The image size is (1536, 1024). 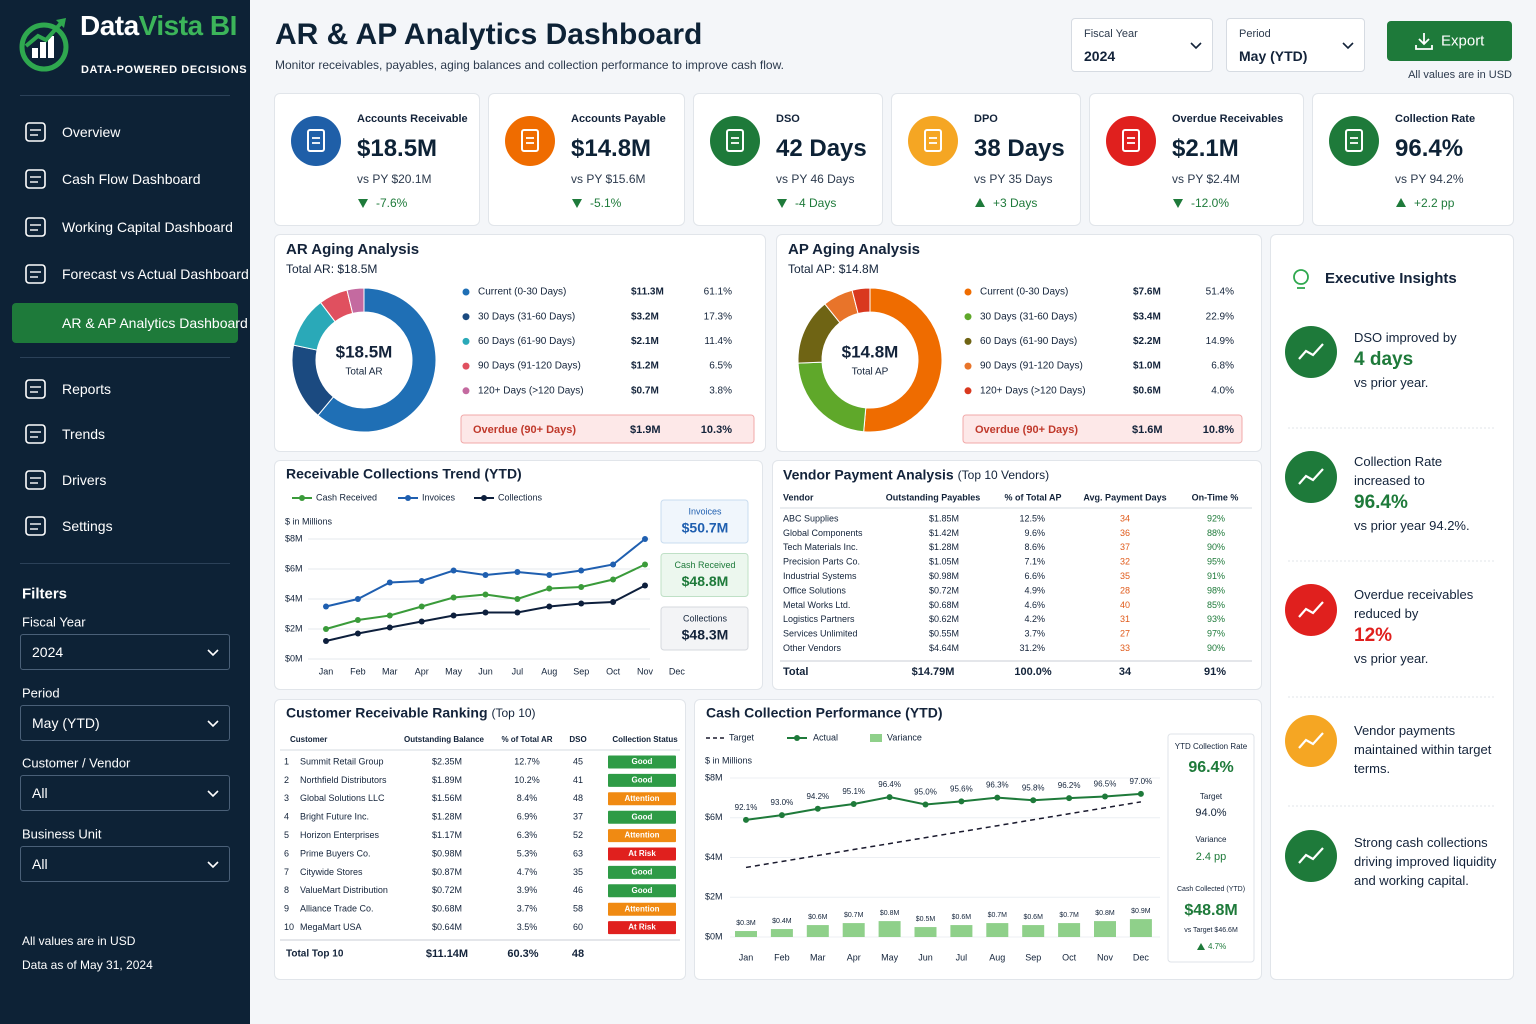 I want to click on legend-label: Invoices, so click(x=439, y=497).